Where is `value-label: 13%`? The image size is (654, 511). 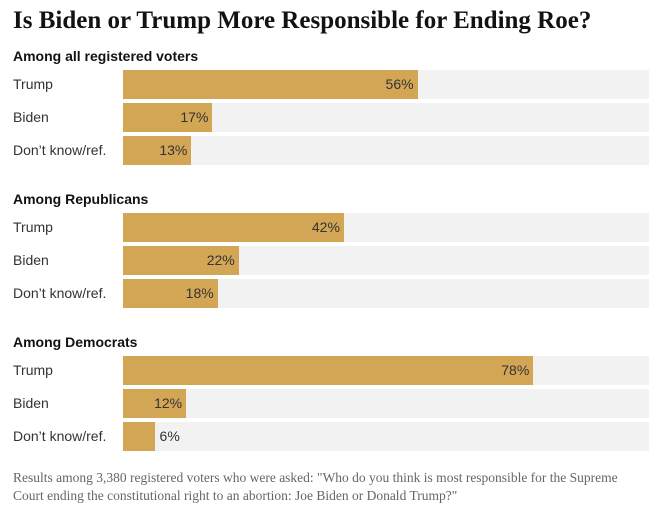
value-label: 13% is located at coordinates (173, 150).